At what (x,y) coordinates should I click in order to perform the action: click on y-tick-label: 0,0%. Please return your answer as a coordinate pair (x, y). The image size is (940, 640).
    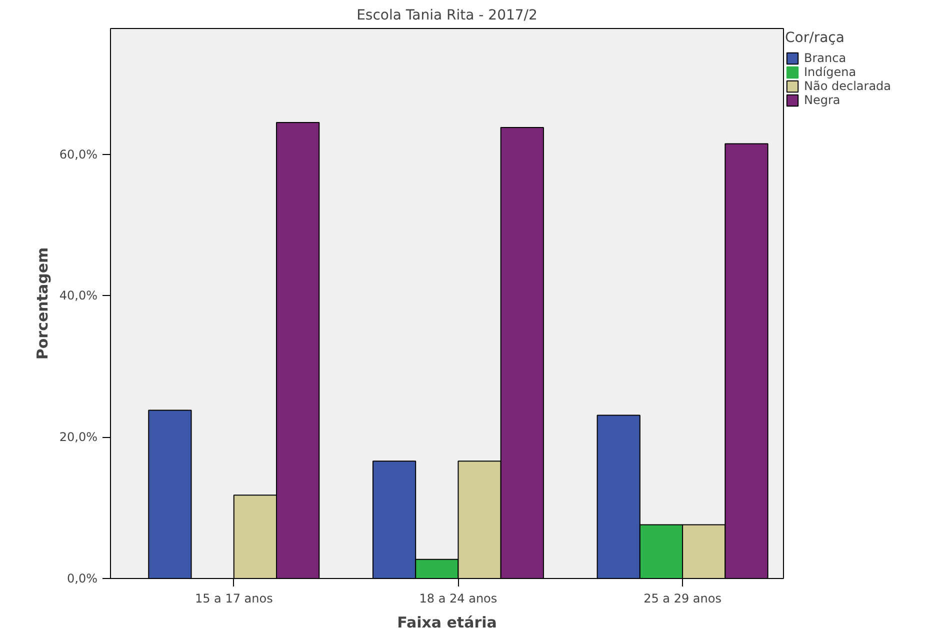
    Looking at the image, I should click on (82, 579).